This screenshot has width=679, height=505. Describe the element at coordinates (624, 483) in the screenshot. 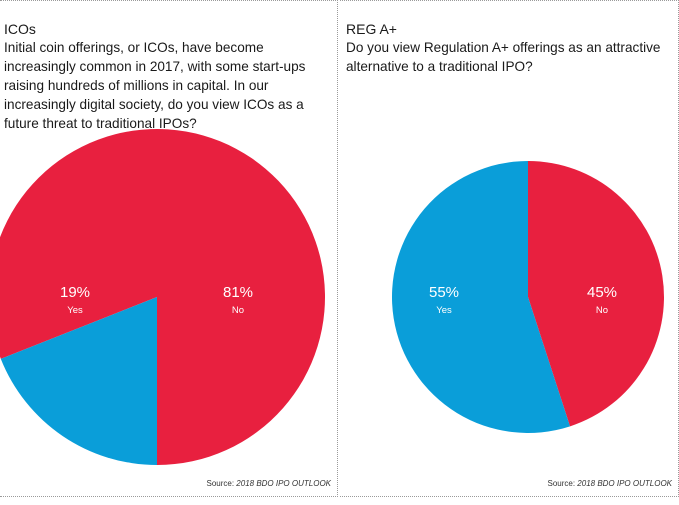

I see `rega-source-name: 2018 BDO IPO OUTLOOK` at that location.